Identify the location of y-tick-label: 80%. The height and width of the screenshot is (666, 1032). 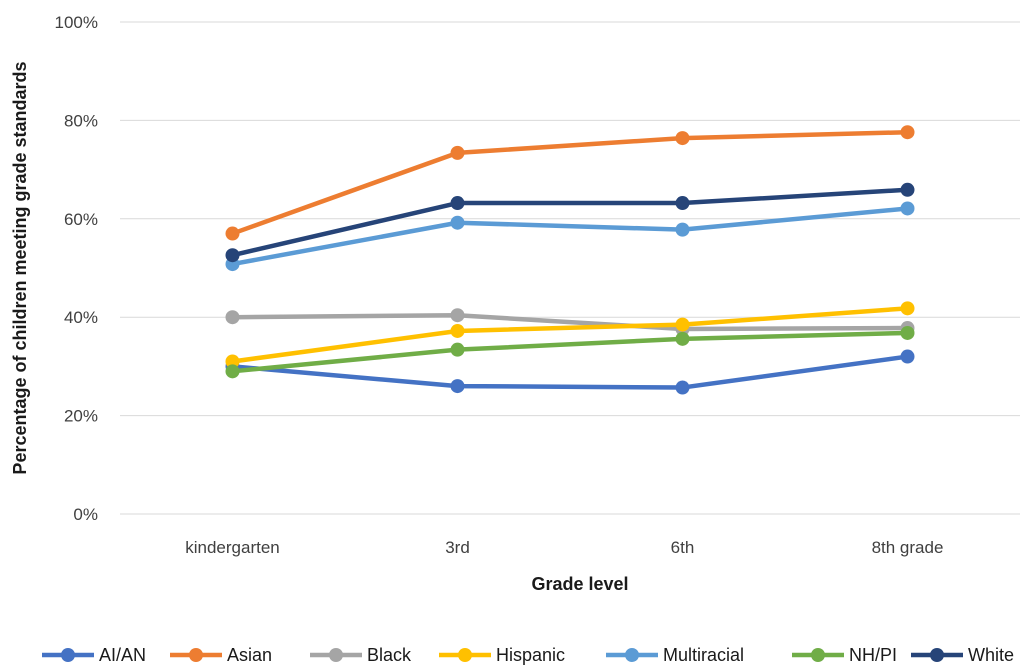
(81, 120).